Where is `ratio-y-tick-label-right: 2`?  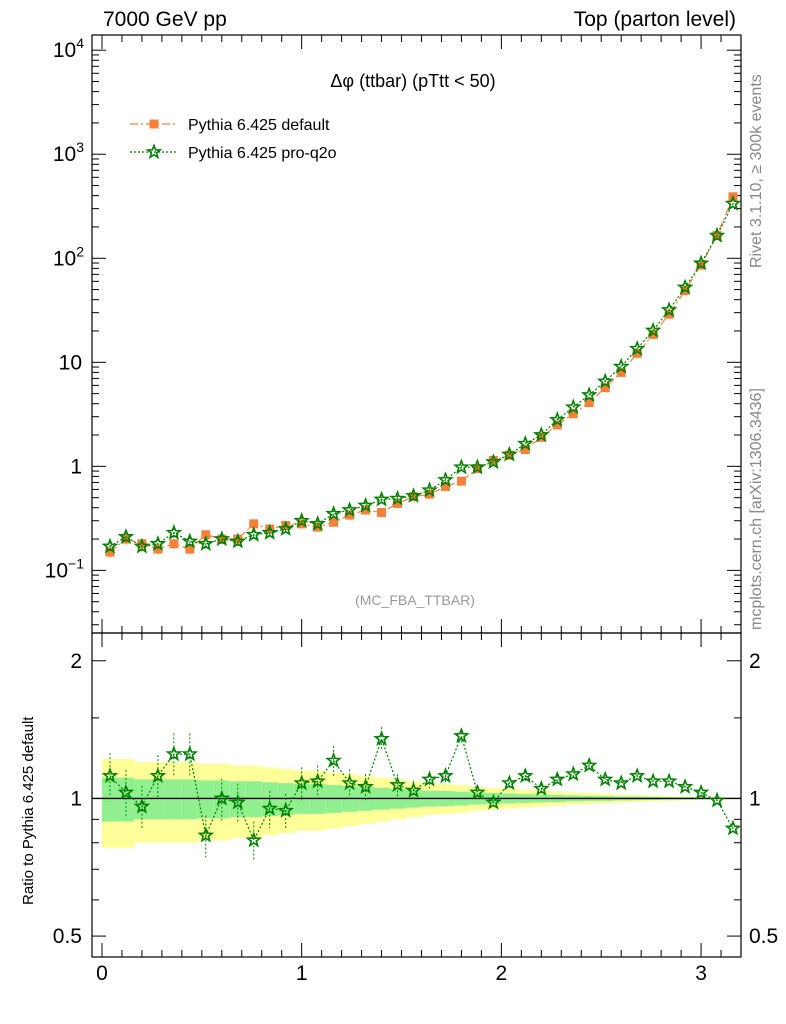
ratio-y-tick-label-right: 2 is located at coordinates (755, 661).